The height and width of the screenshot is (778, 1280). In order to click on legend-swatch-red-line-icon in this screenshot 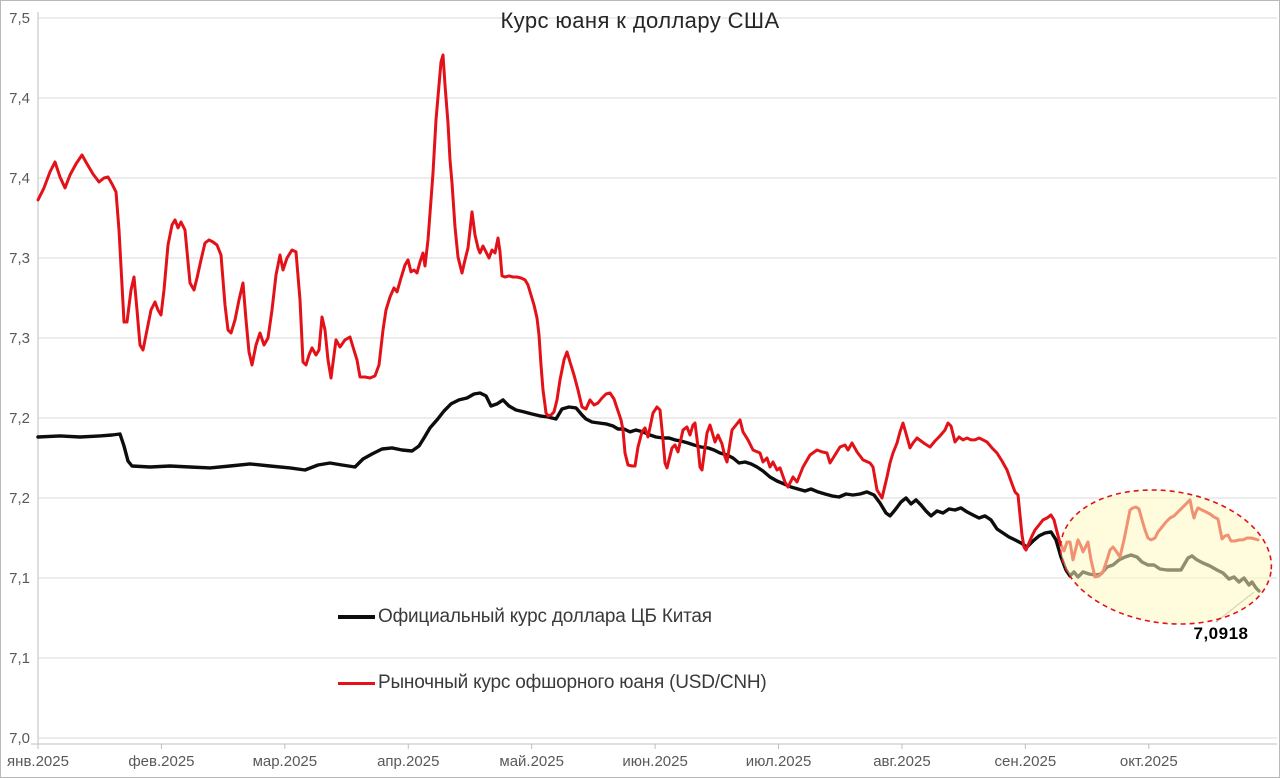, I will do `click(356, 683)`.